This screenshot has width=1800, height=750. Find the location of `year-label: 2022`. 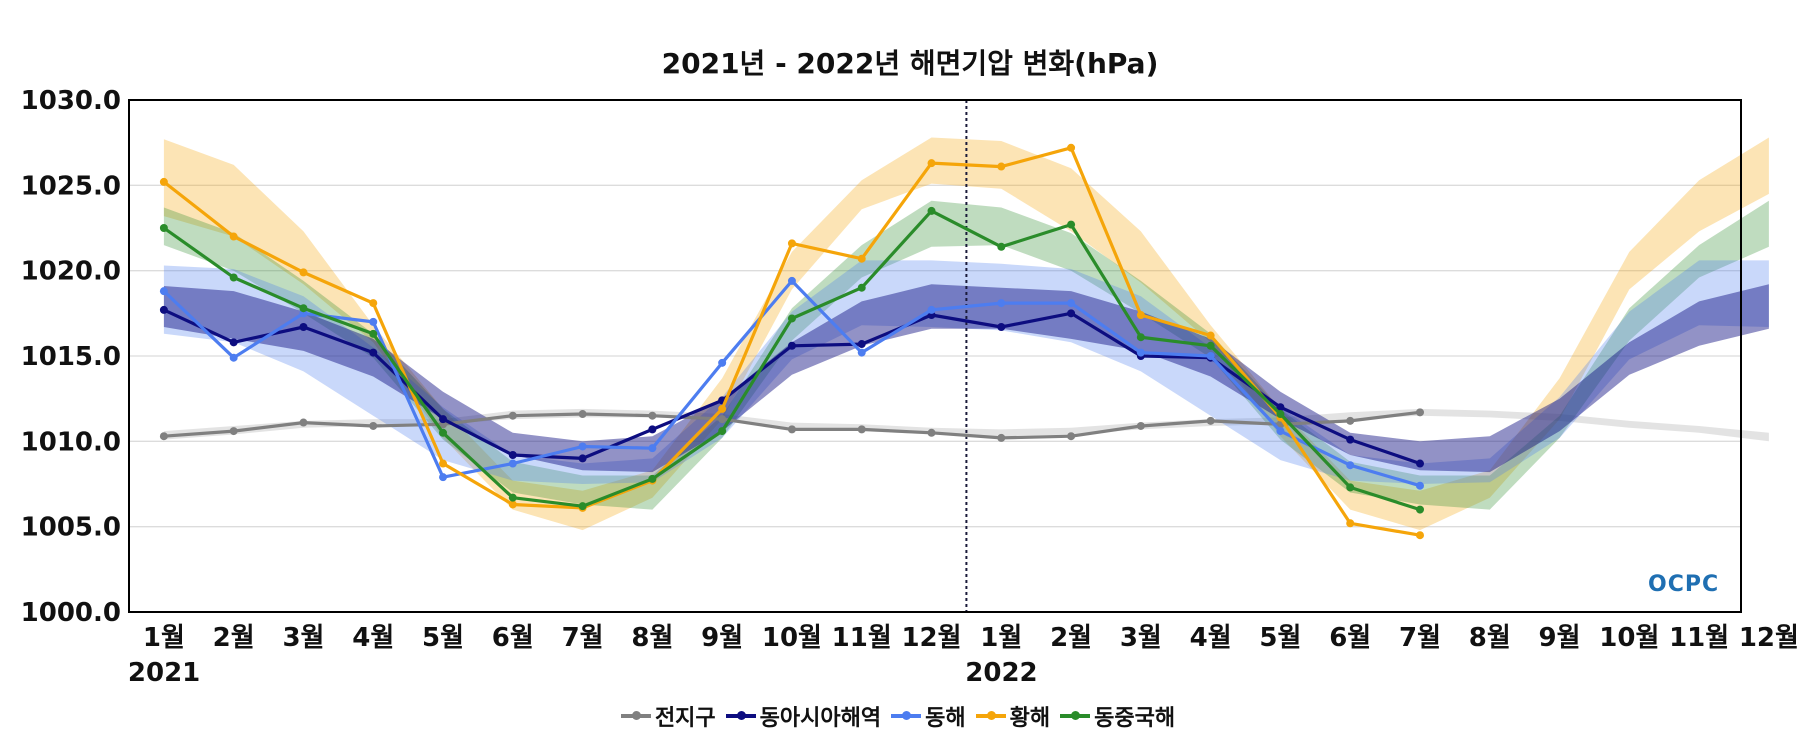

year-label: 2022 is located at coordinates (1001, 673).